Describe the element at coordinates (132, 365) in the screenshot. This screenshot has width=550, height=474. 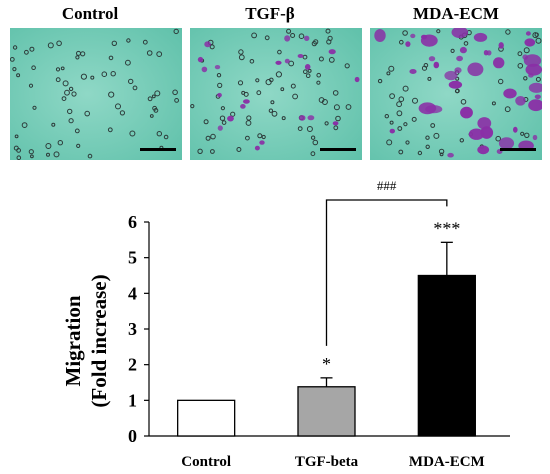
I see `y-tick-label: 2` at that location.